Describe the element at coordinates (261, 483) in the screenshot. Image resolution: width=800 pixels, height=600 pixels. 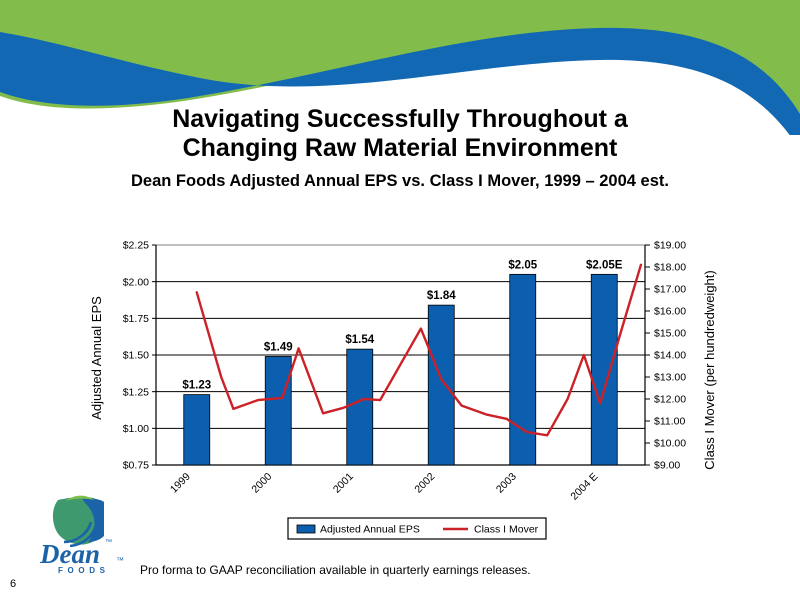
I see `category-label-2000: 2000` at that location.